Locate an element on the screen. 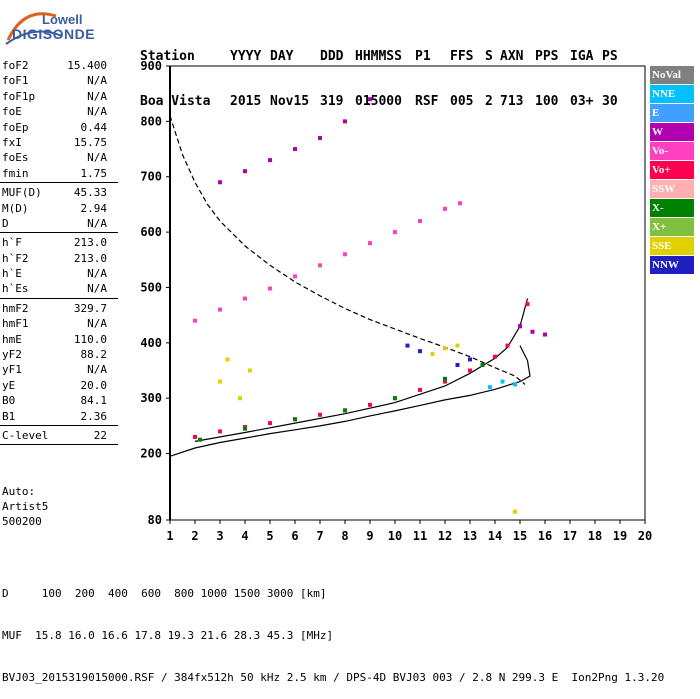 This screenshot has width=700, height=699. param-row: C-level 22 is located at coordinates (59, 435).